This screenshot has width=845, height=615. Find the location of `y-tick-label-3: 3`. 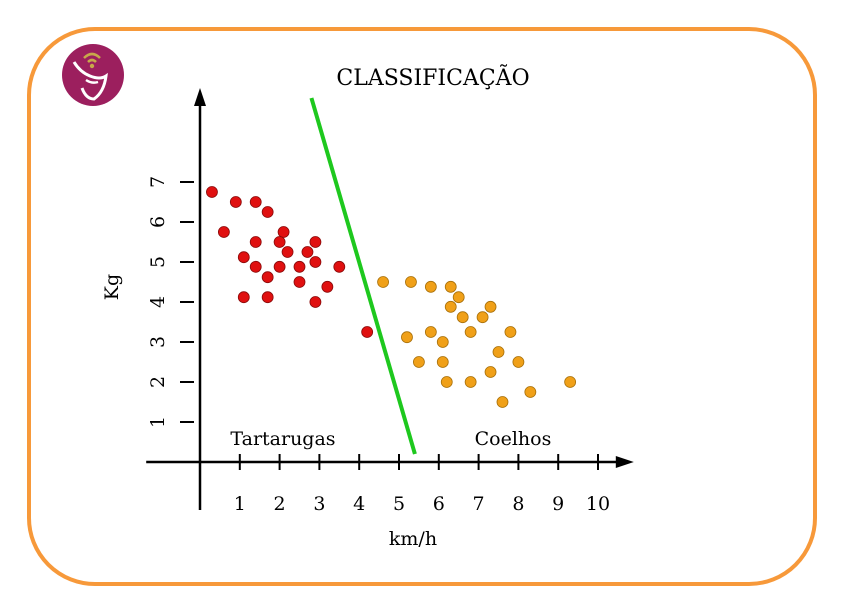

y-tick-label-3: 3 is located at coordinates (158, 342).